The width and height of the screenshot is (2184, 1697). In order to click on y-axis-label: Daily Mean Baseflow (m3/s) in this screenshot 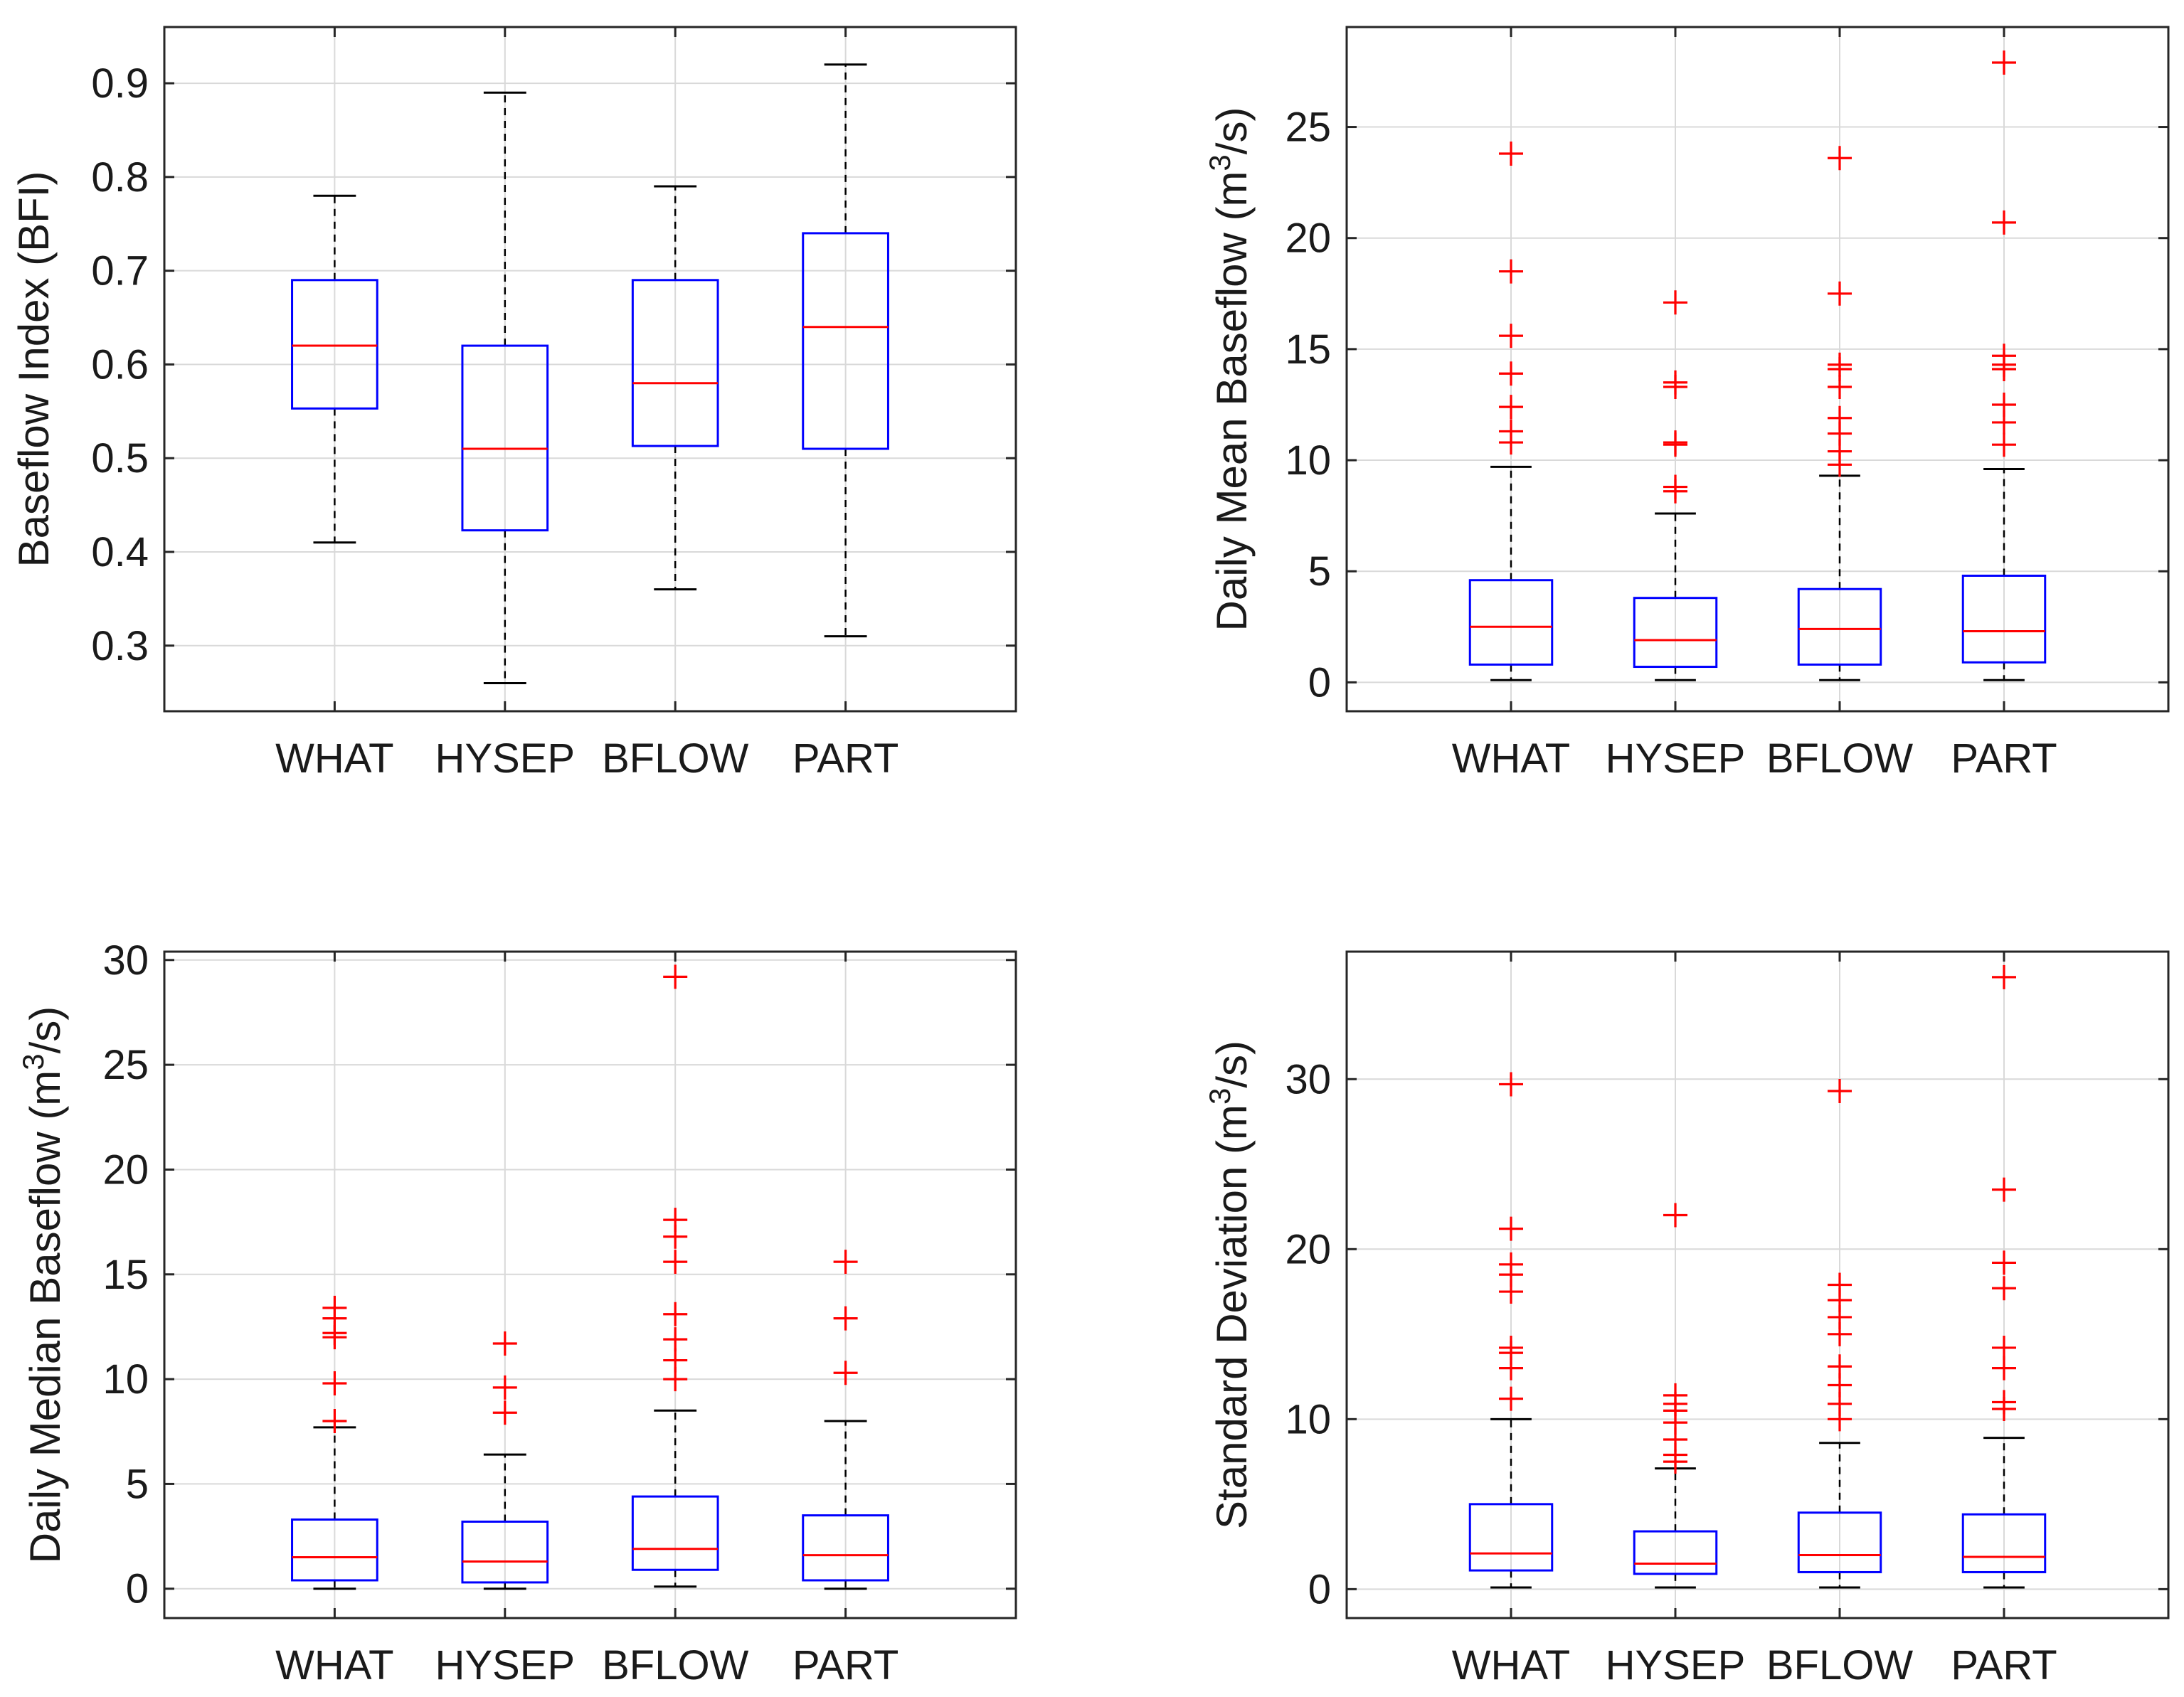, I will do `click(1229, 369)`.